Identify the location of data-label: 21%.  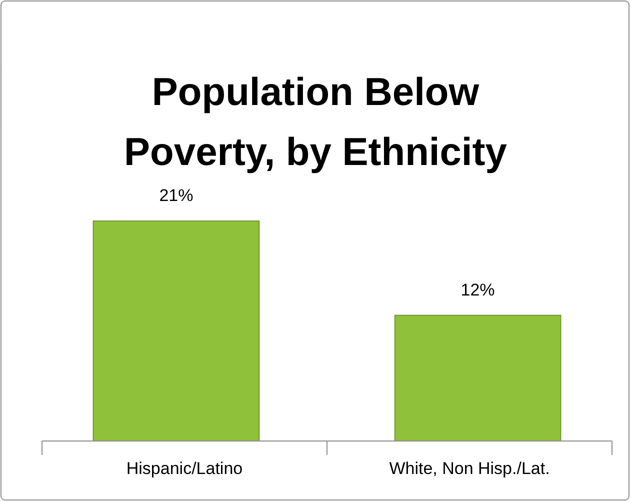
(176, 195).